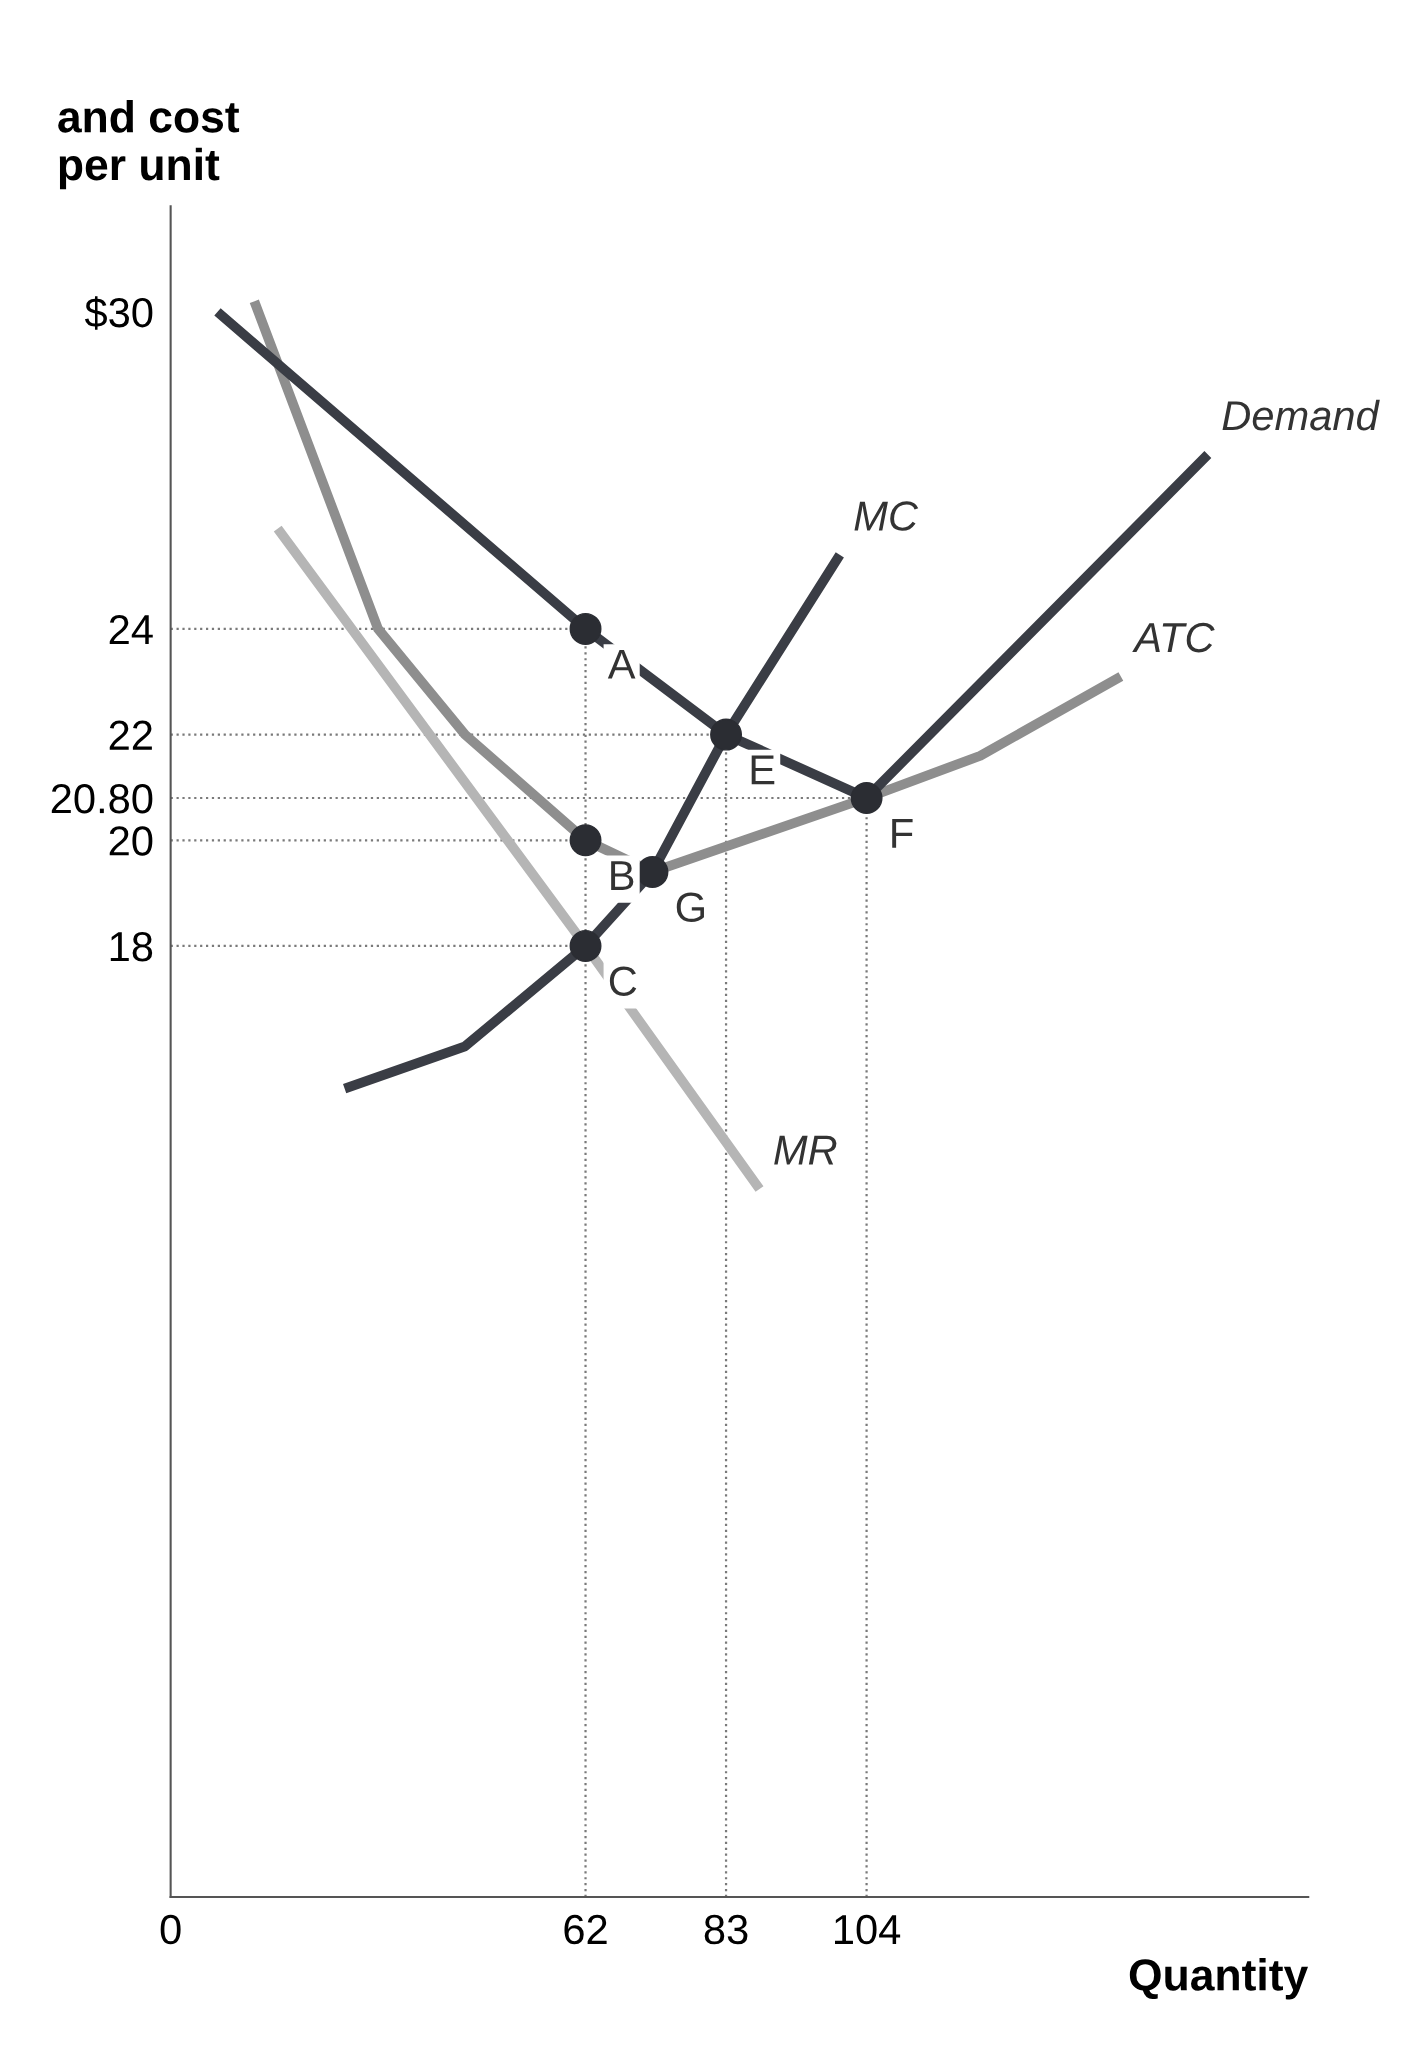 The image size is (1422, 2062). I want to click on series-label: Demand, so click(1301, 415).